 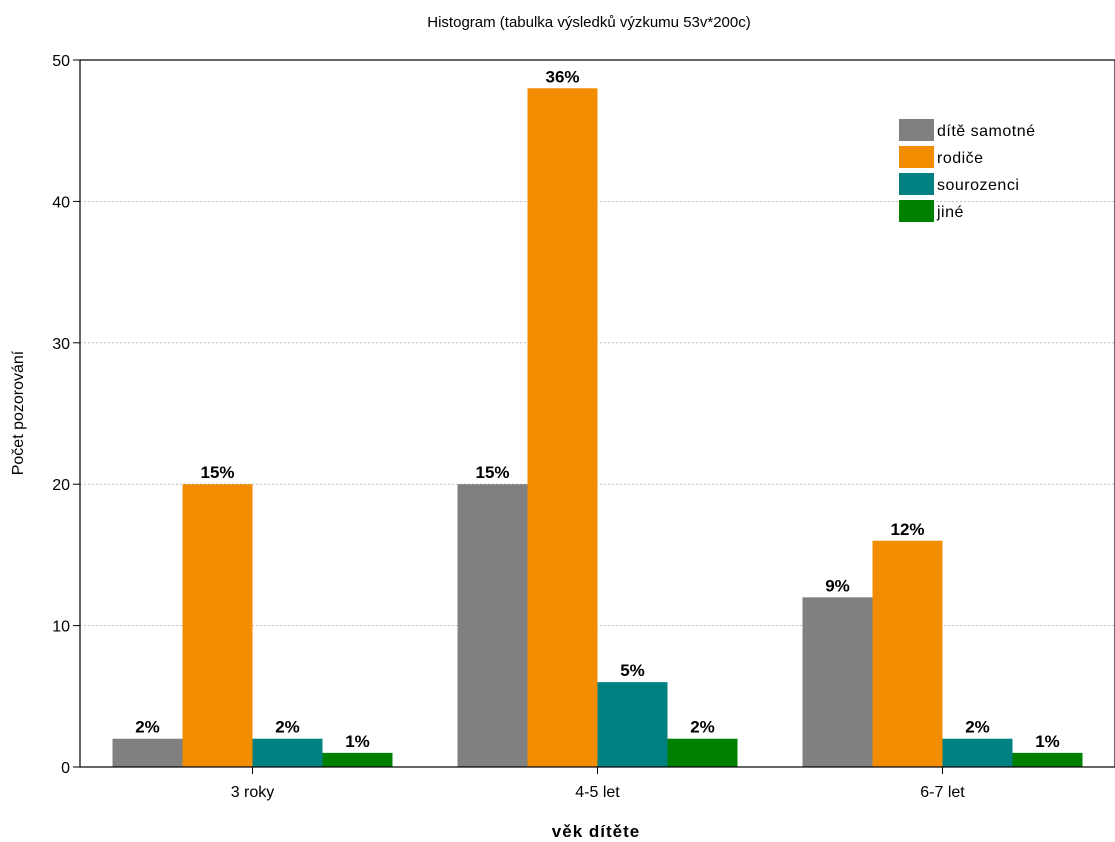 I want to click on y-tick-label: 30, so click(x=61, y=344).